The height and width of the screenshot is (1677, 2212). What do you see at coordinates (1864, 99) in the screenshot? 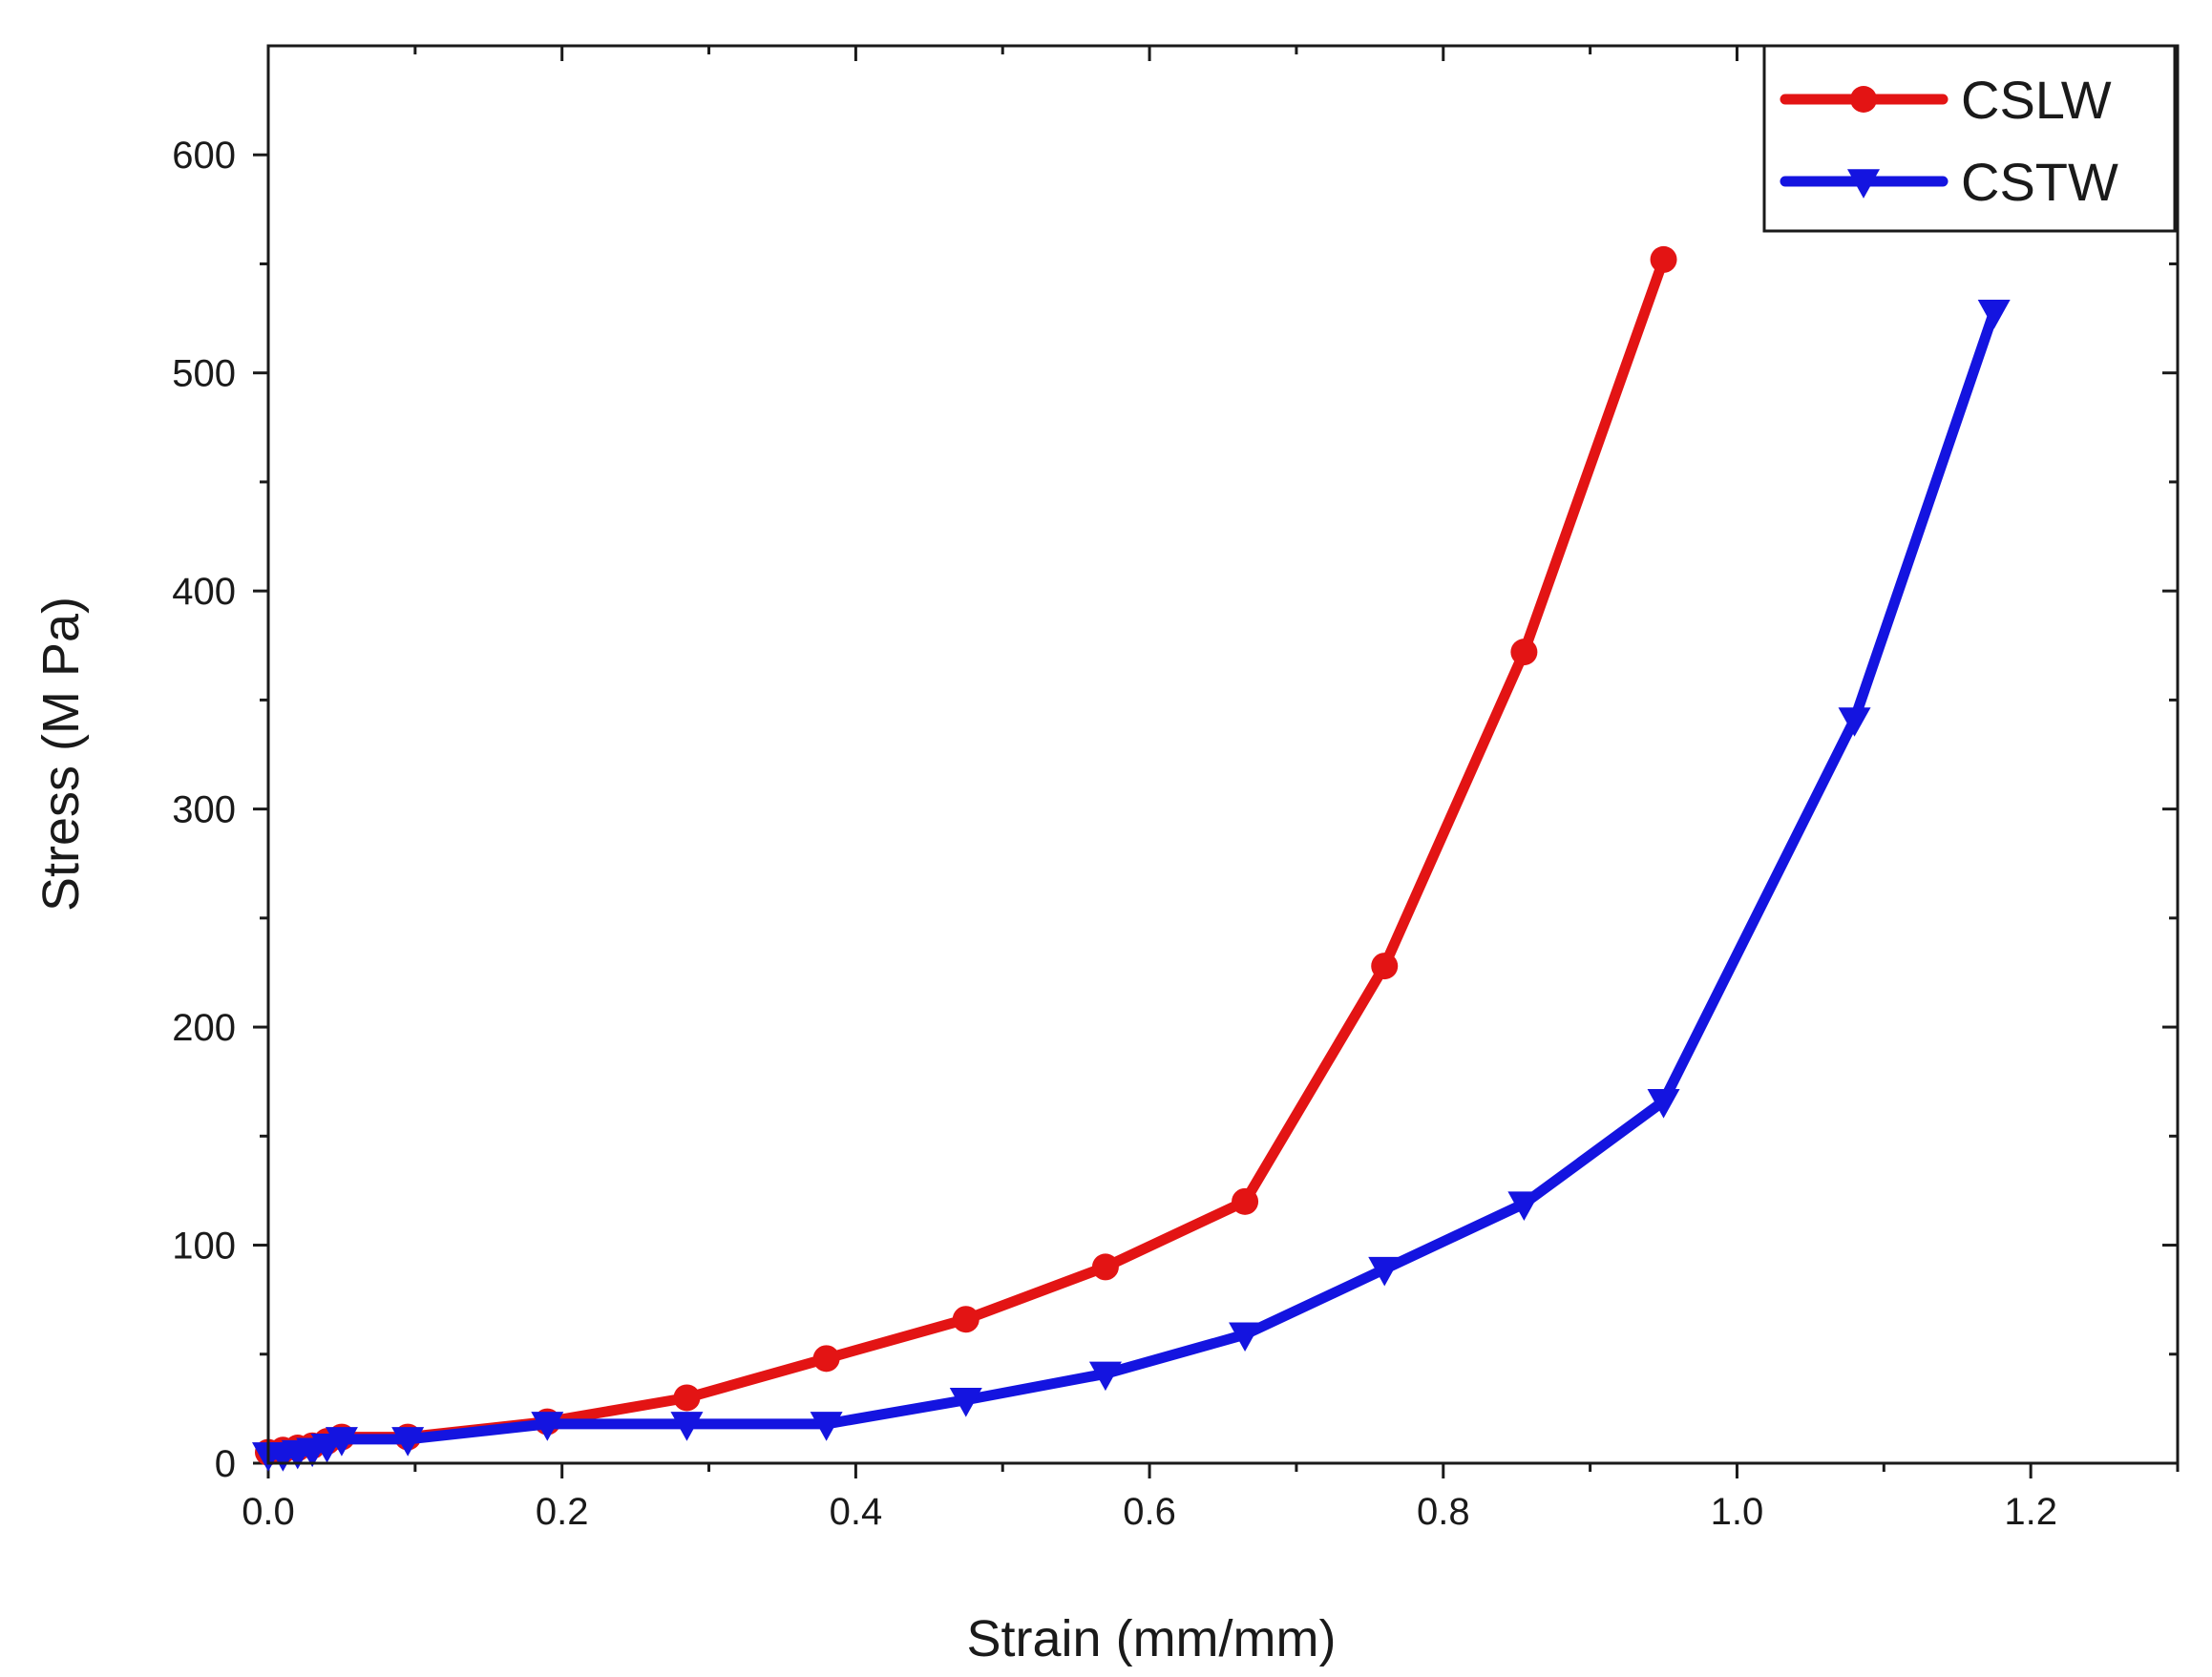
I see `legend-marker-cslw` at bounding box center [1864, 99].